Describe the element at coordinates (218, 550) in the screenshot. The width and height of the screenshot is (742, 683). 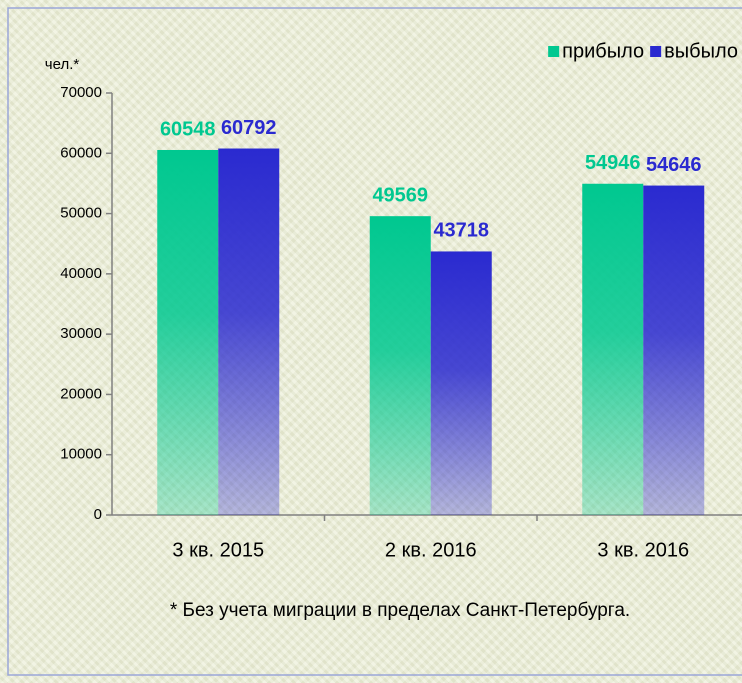
I see `x-tick-label: 3 кв. 2015` at that location.